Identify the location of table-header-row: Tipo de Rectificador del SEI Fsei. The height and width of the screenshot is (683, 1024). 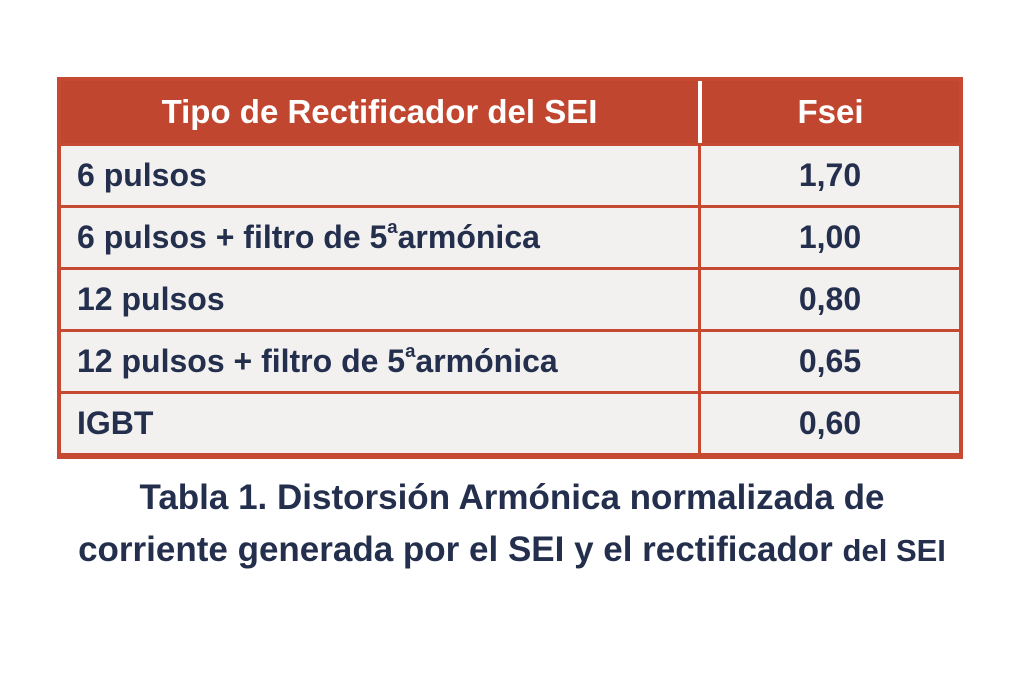
(510, 112).